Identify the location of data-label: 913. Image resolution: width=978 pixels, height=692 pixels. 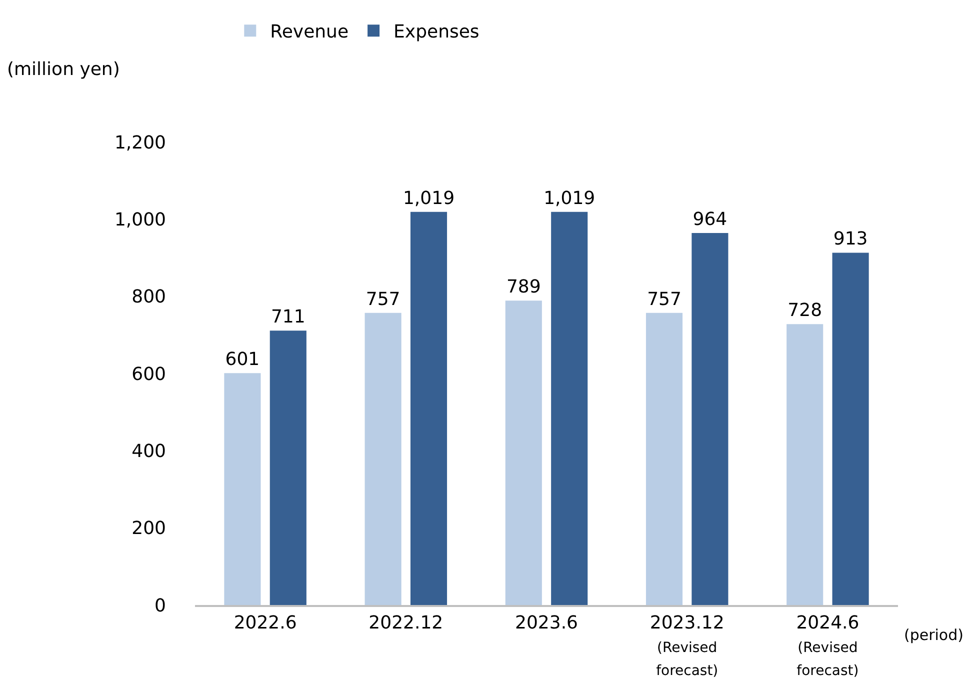
(850, 239).